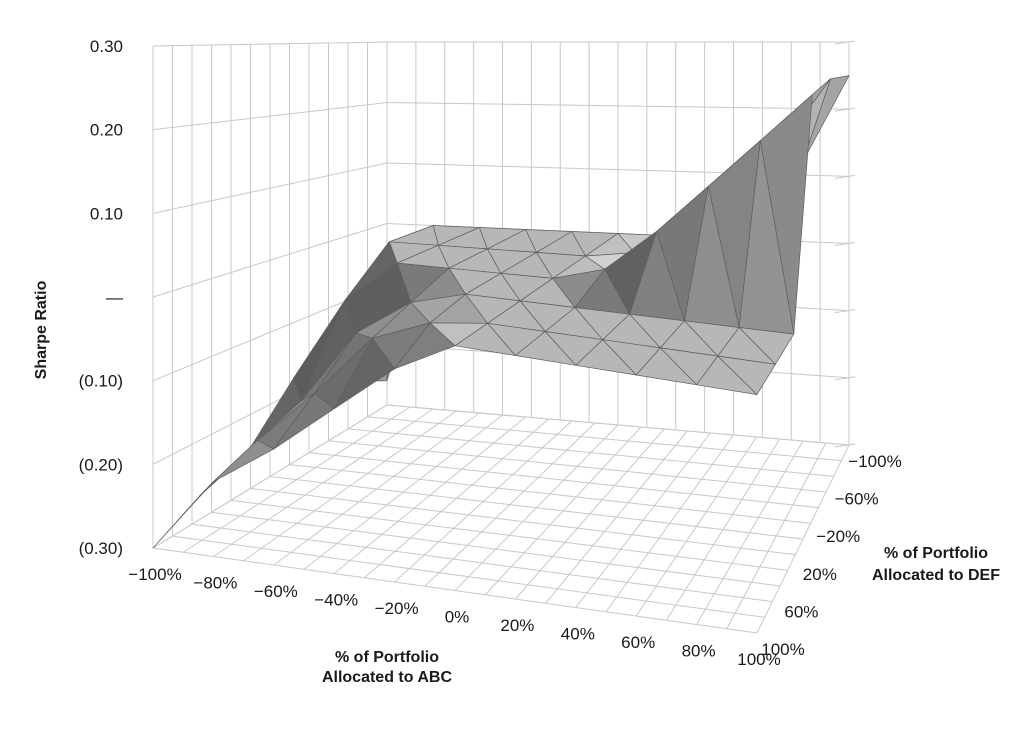 This screenshot has width=1036, height=740. Describe the element at coordinates (101, 548) in the screenshot. I see `z-tick-label: (0.30)` at that location.